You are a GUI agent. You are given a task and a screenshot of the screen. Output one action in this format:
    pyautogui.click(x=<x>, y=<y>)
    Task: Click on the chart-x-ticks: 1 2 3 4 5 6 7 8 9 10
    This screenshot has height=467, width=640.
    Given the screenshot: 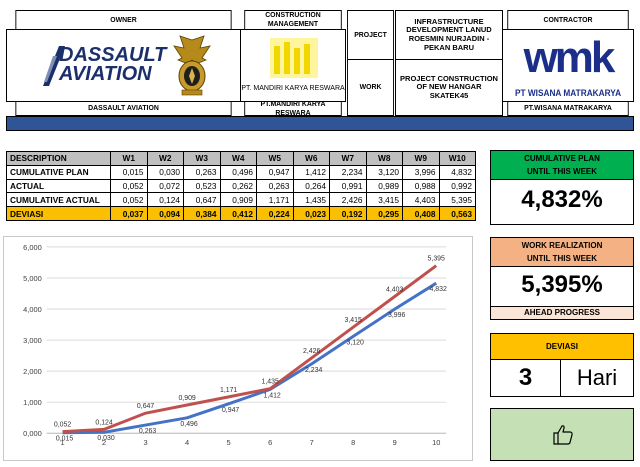 What is the action you would take?
    pyautogui.click(x=251, y=442)
    